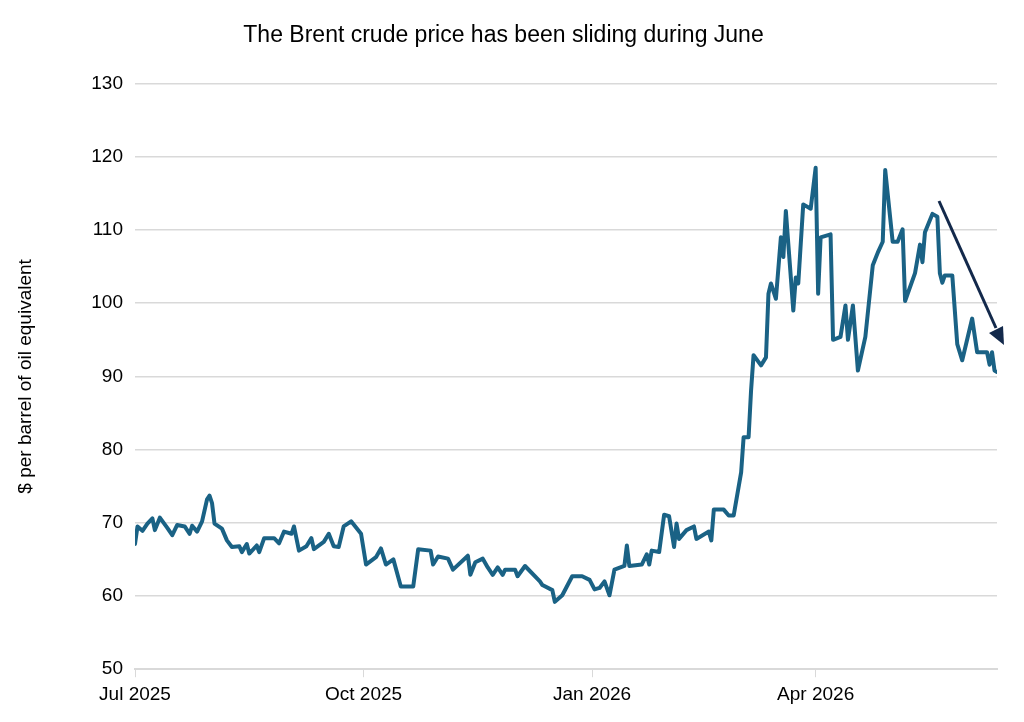  I want to click on y-tick-label: 70, so click(112, 522).